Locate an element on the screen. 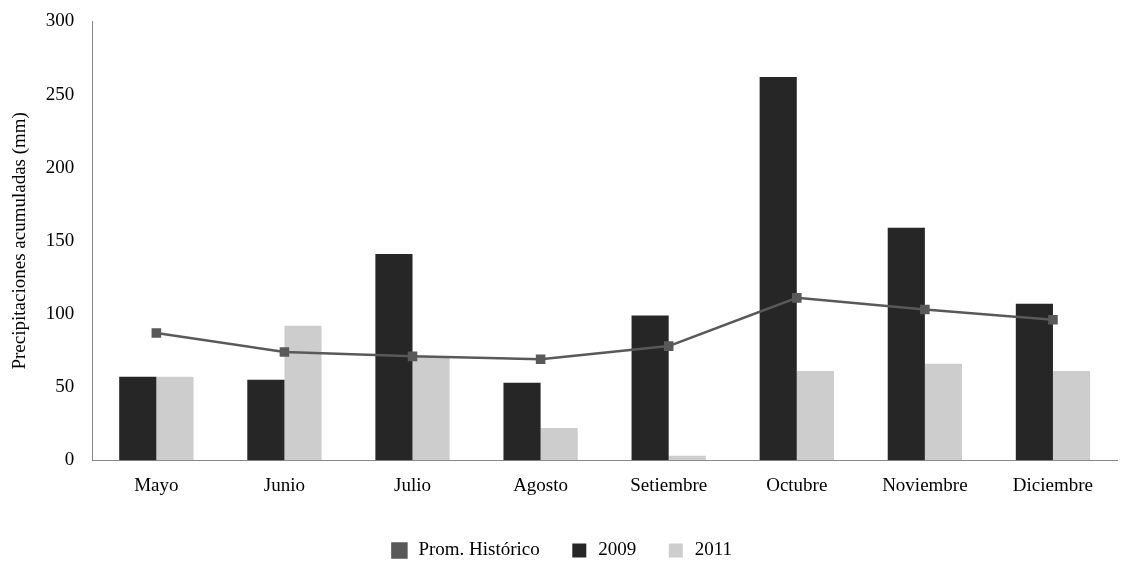 The width and height of the screenshot is (1125, 574). legend-label: Prom. Histórico is located at coordinates (479, 549).